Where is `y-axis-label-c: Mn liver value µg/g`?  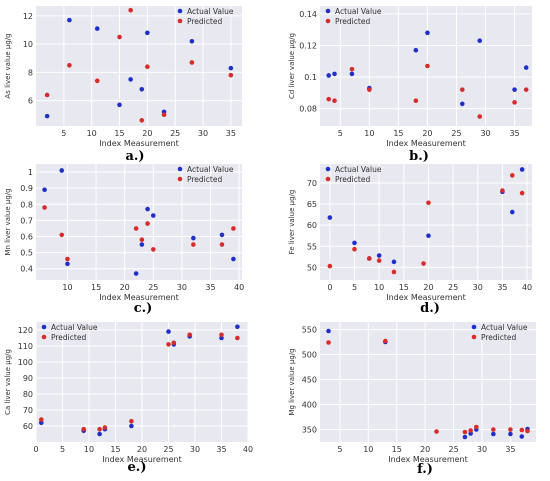
y-axis-label-c: Mn liver value µg/g is located at coordinates (8, 221).